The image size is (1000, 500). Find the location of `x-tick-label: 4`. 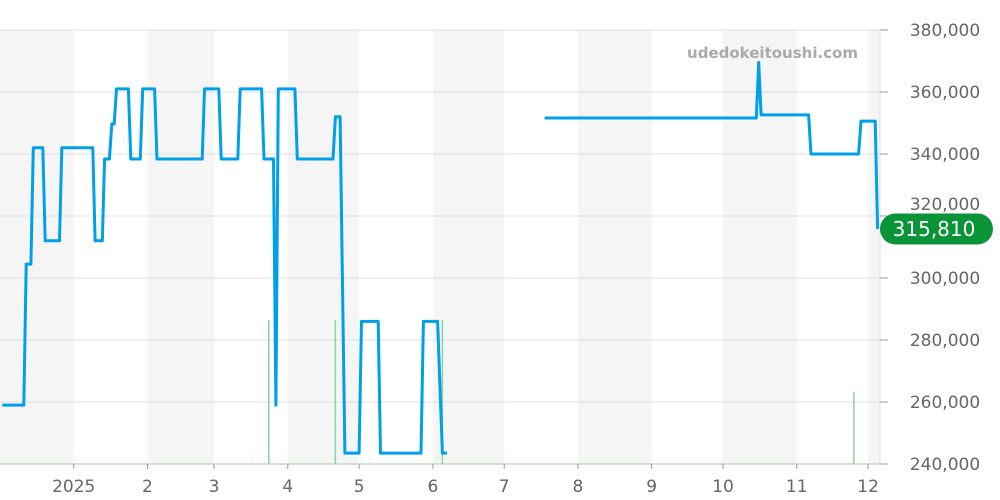

x-tick-label: 4 is located at coordinates (287, 487).